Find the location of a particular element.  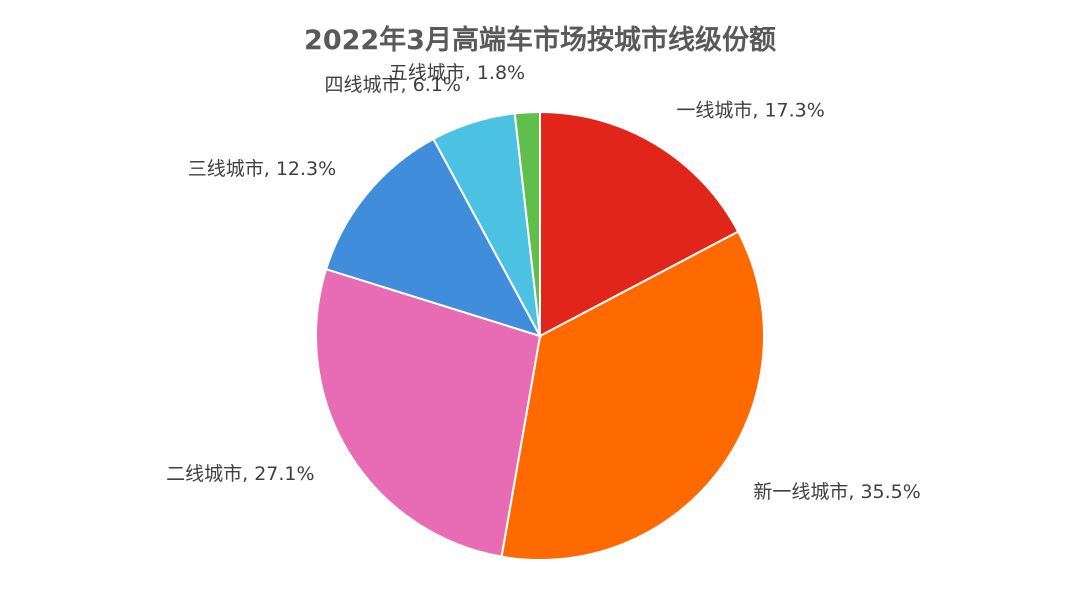

pie-label-5: 五线城市, 1.8% is located at coordinates (457, 73).